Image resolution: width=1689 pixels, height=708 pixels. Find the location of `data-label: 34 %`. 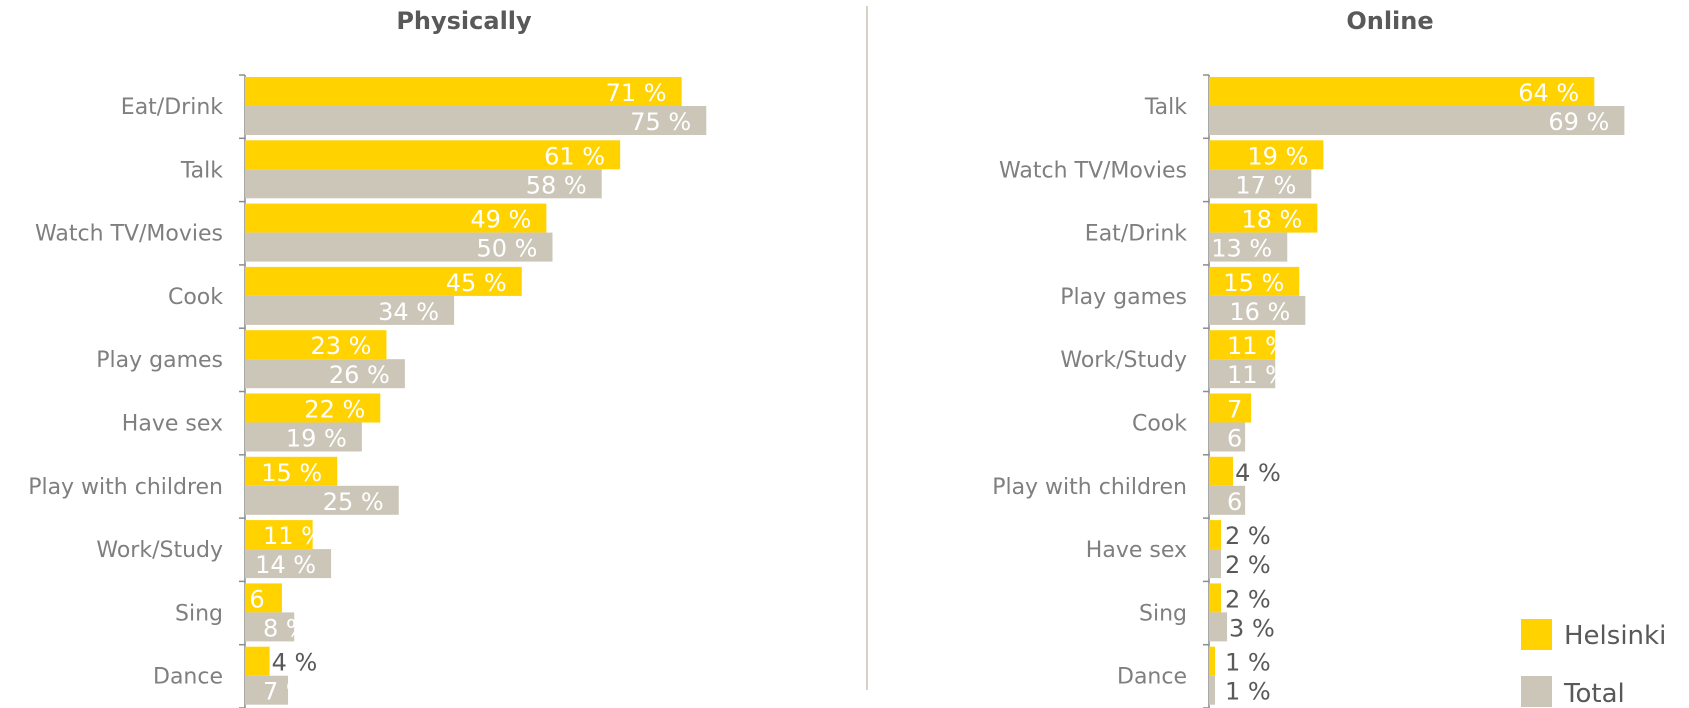

data-label: 34 % is located at coordinates (408, 312).